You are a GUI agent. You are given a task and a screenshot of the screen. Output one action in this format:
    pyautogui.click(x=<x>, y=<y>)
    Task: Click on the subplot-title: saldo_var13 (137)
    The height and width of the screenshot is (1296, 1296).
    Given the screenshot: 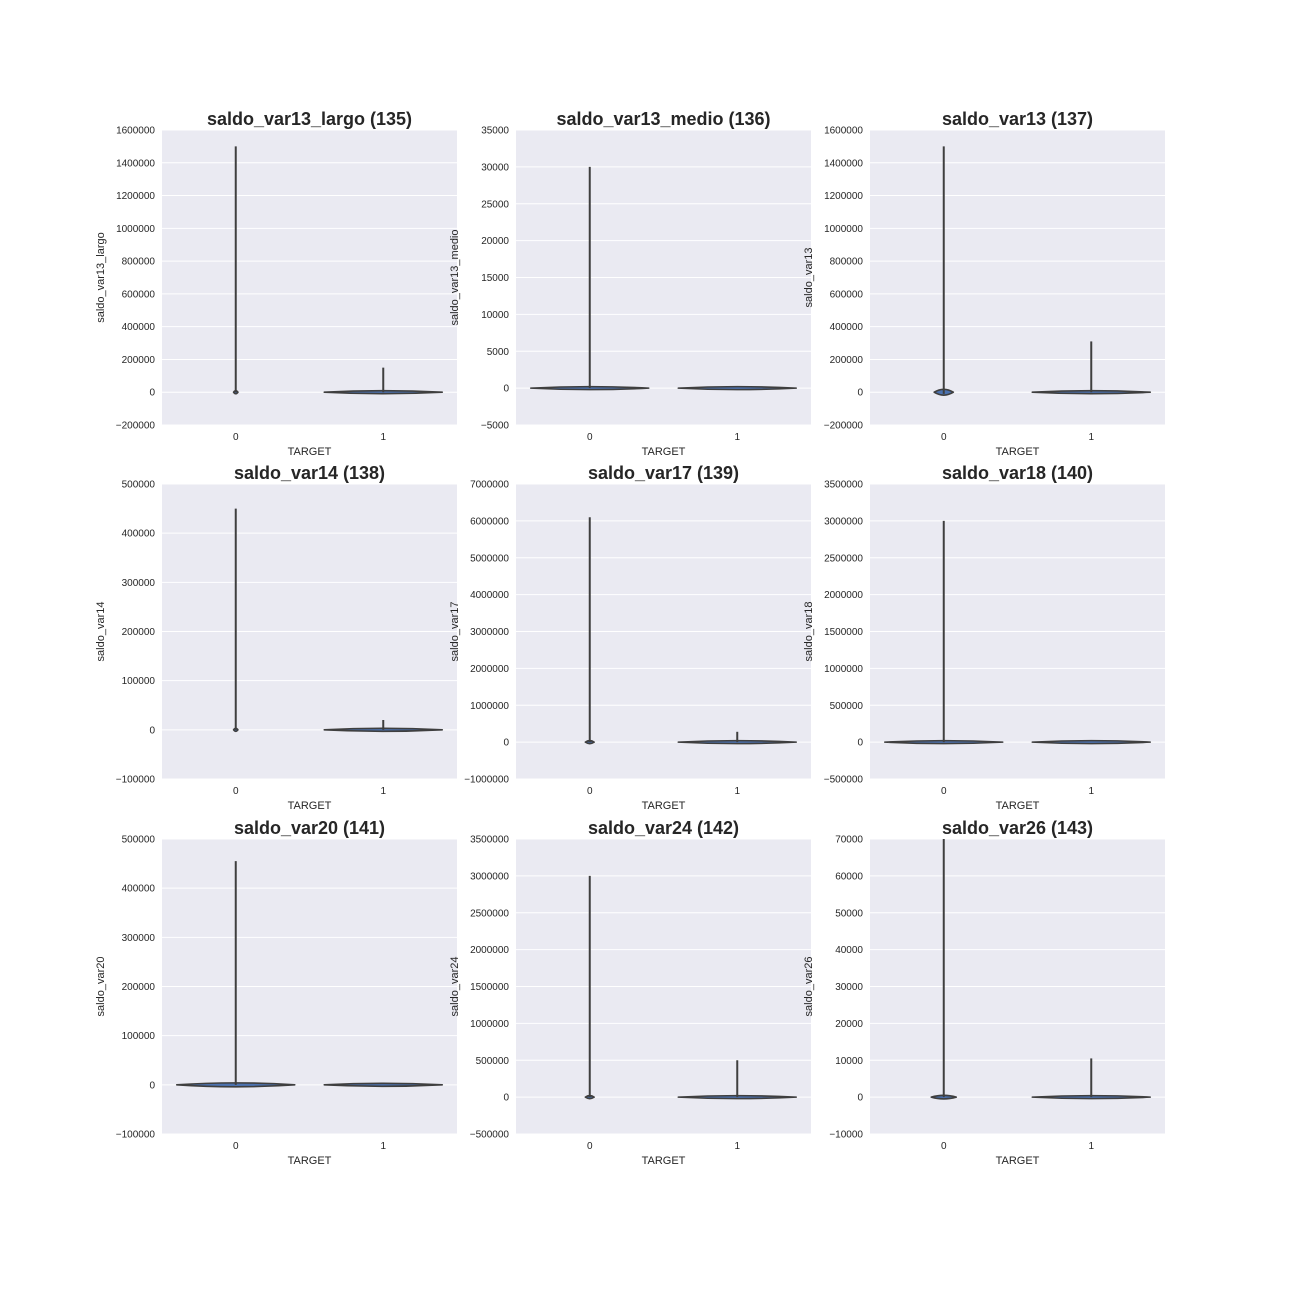 What is the action you would take?
    pyautogui.click(x=1017, y=119)
    